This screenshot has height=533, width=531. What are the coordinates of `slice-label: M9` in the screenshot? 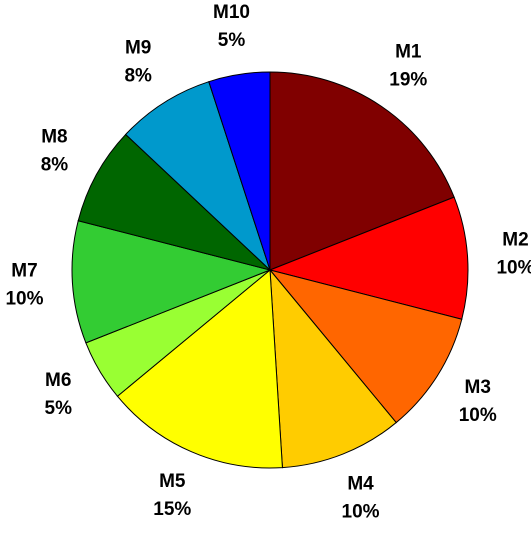 It's located at (138, 47).